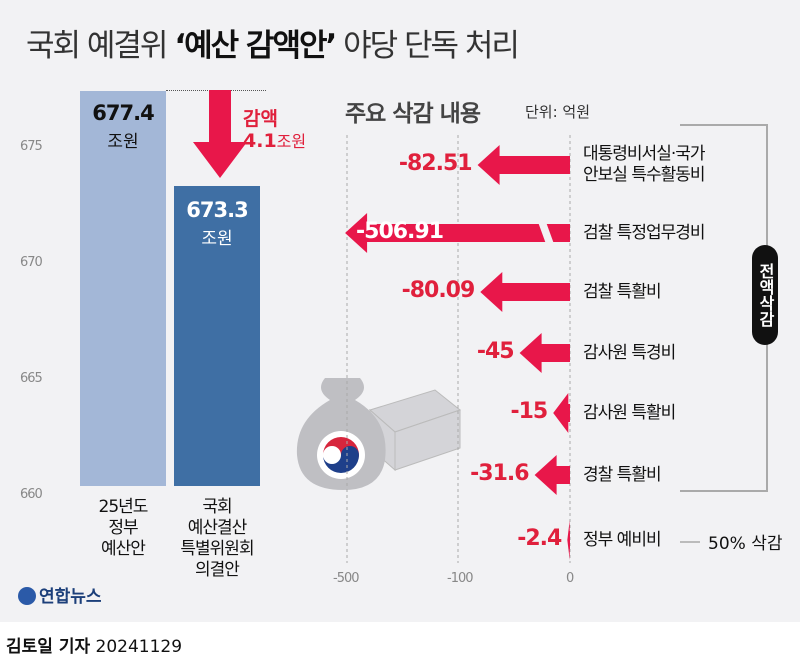  I want to click on value-label: -506.91, so click(400, 231).